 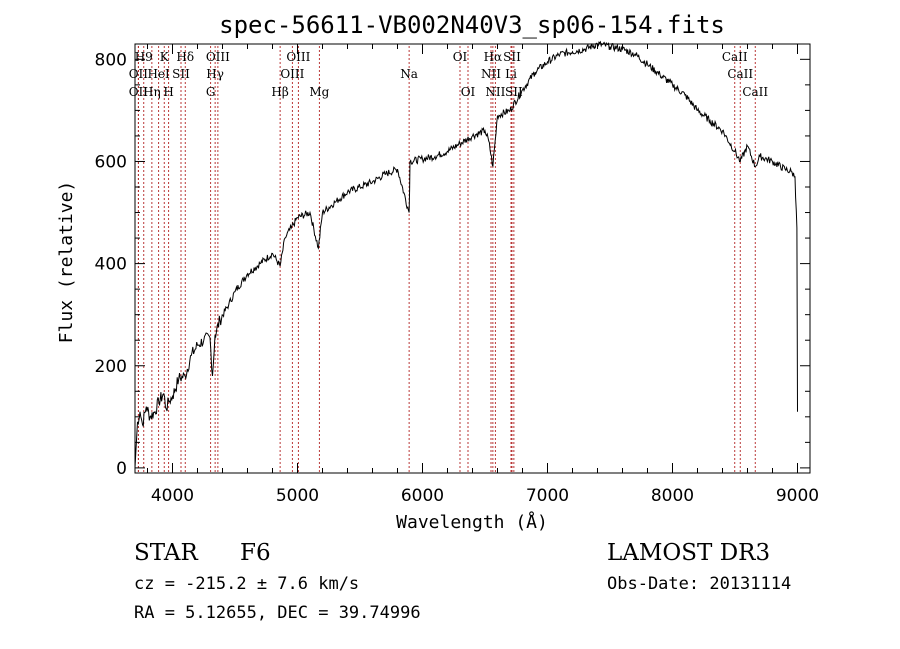 I want to click on line-label-9: G, so click(x=211, y=92).